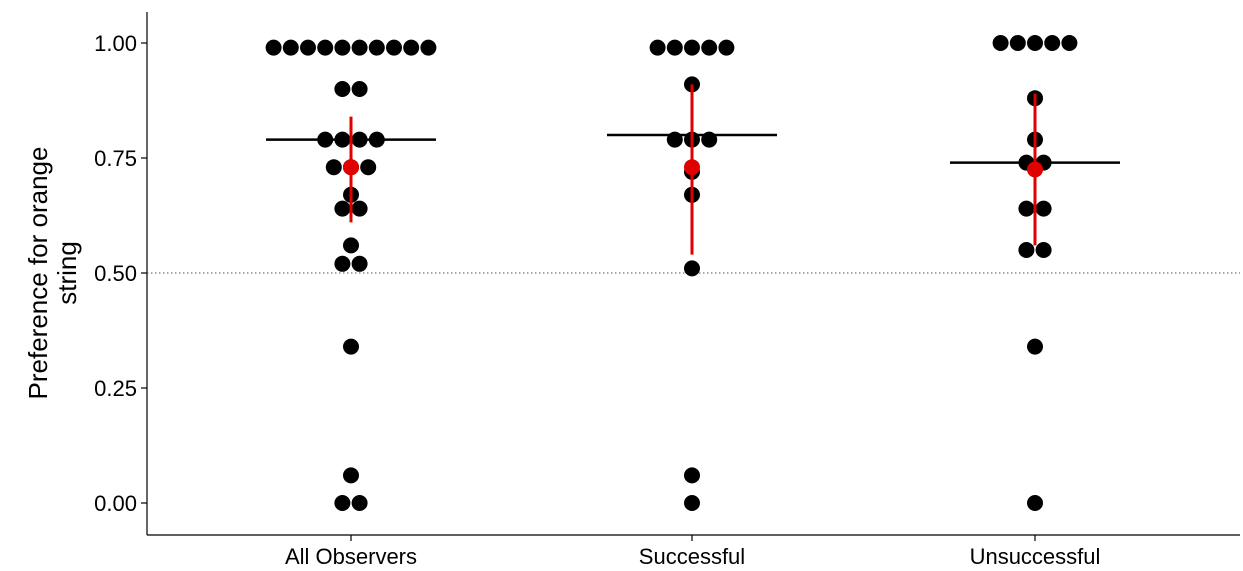 The height and width of the screenshot is (571, 1243). I want to click on y-tick-label: 0.75, so click(115, 158).